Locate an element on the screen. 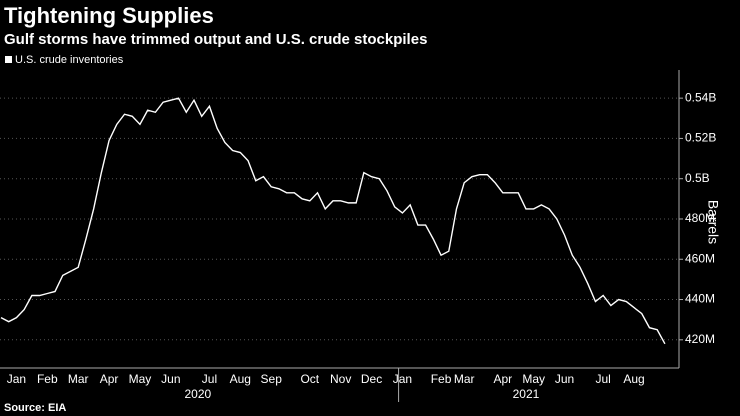 This screenshot has width=740, height=416. y-tick-label: 0.54B is located at coordinates (700, 97).